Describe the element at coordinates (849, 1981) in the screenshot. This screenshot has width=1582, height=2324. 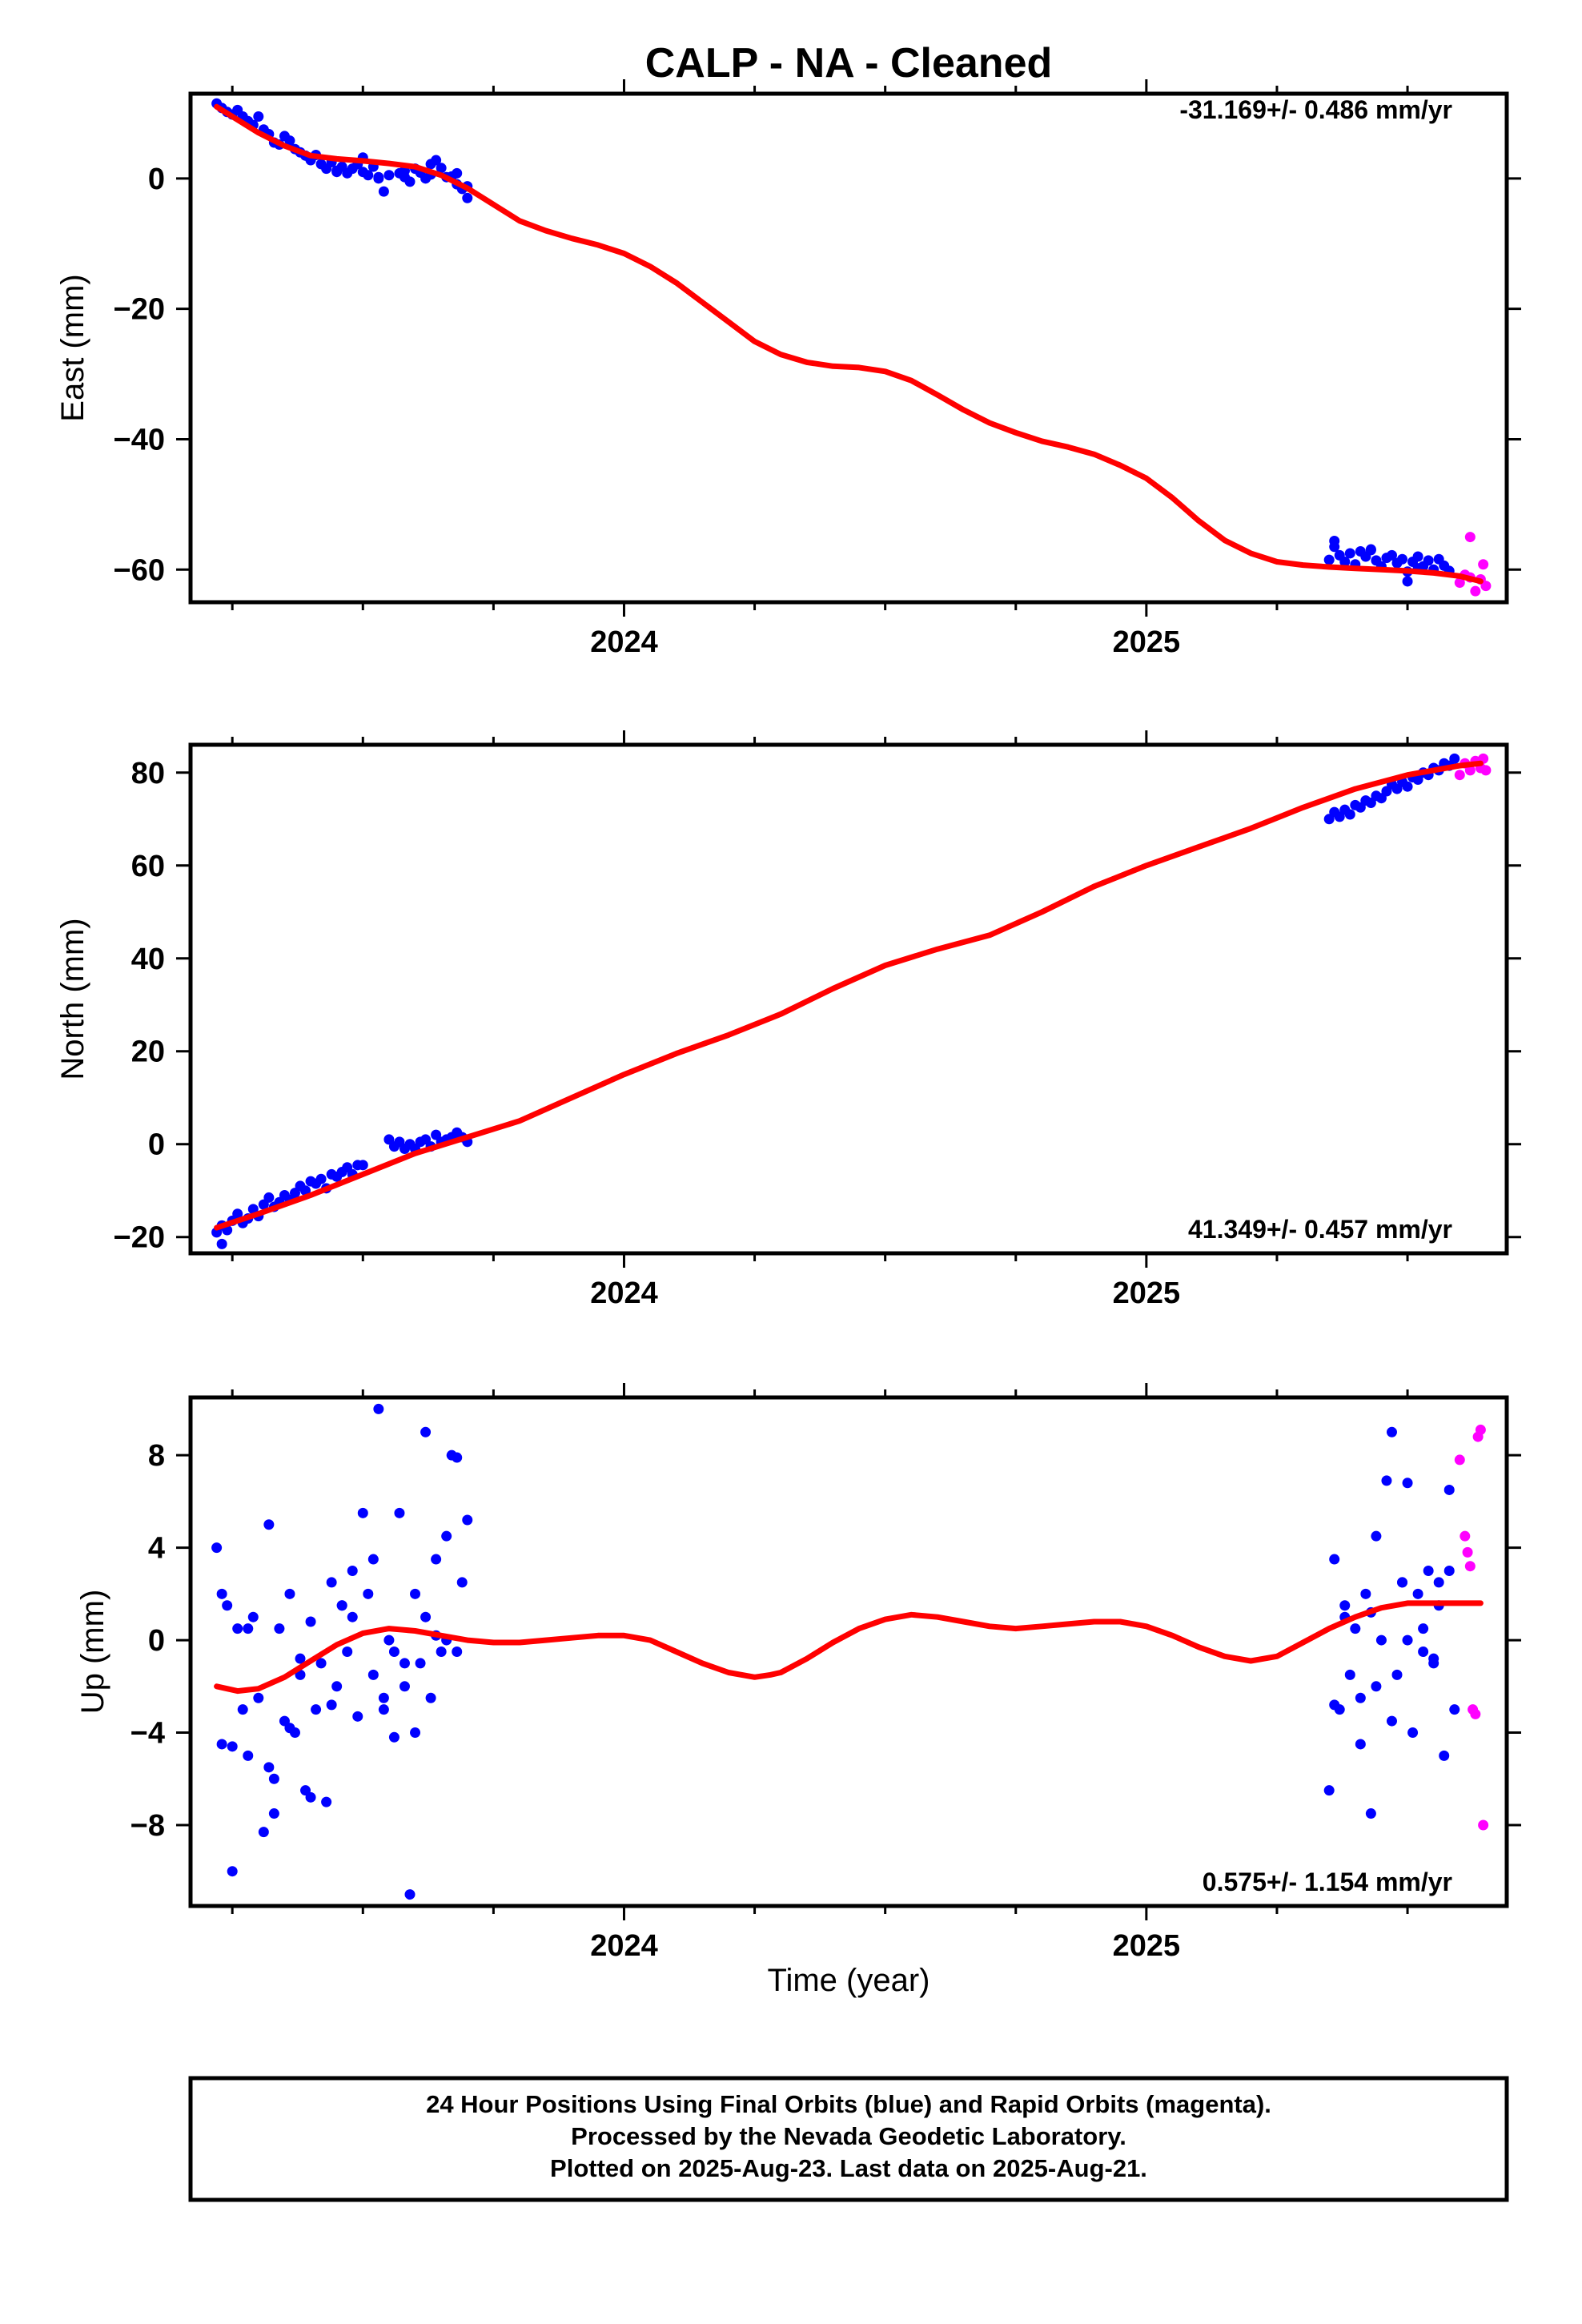
I see `x-axis-label: Time (year)` at that location.